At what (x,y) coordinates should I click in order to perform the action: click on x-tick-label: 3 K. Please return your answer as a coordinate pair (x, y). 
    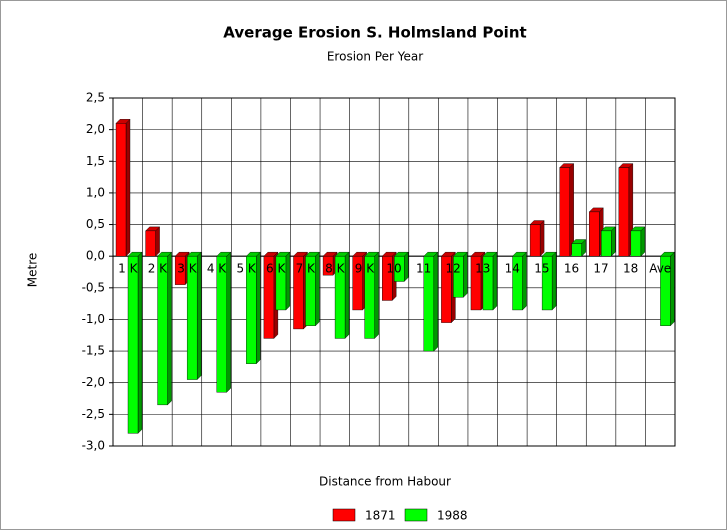
    Looking at the image, I should click on (187, 269).